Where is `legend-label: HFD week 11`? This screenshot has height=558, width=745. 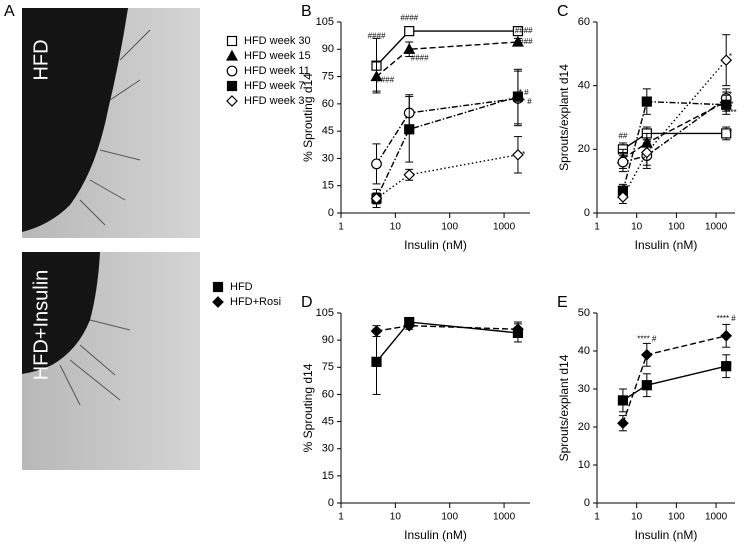
legend-label: HFD week 11 is located at coordinates (277, 71).